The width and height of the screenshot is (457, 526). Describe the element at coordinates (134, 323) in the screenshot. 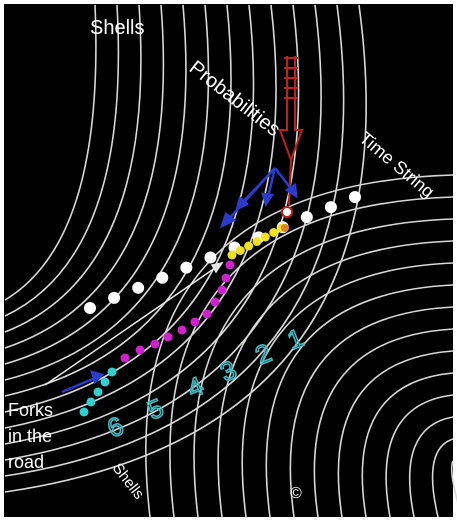

I see `fork-arrows` at that location.